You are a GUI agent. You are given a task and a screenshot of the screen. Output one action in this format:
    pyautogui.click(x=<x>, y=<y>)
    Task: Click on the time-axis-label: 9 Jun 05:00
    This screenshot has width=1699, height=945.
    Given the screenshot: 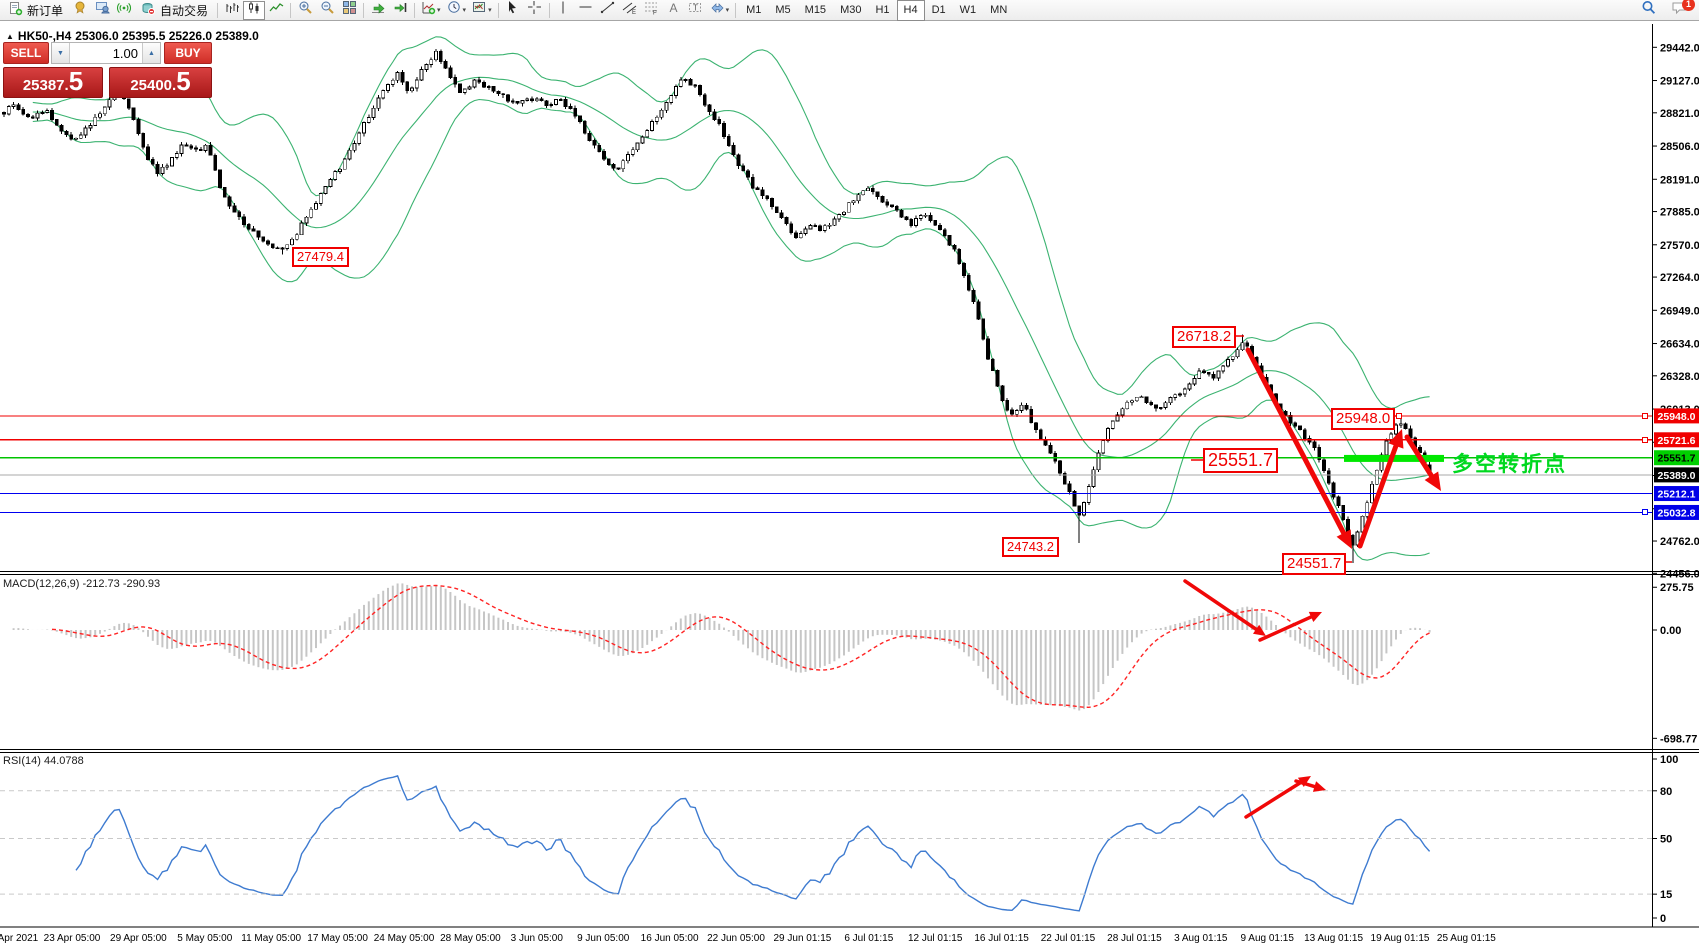 What is the action you would take?
    pyautogui.click(x=603, y=938)
    